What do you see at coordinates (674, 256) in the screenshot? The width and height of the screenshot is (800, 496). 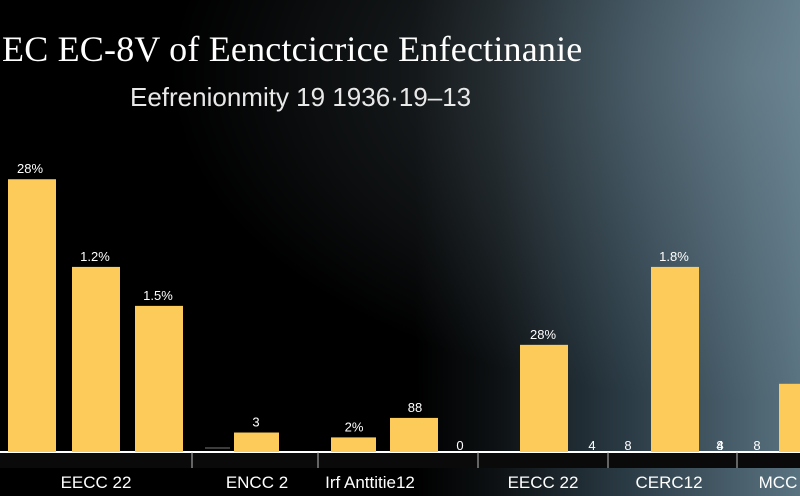 I see `data-label: 1.8%` at bounding box center [674, 256].